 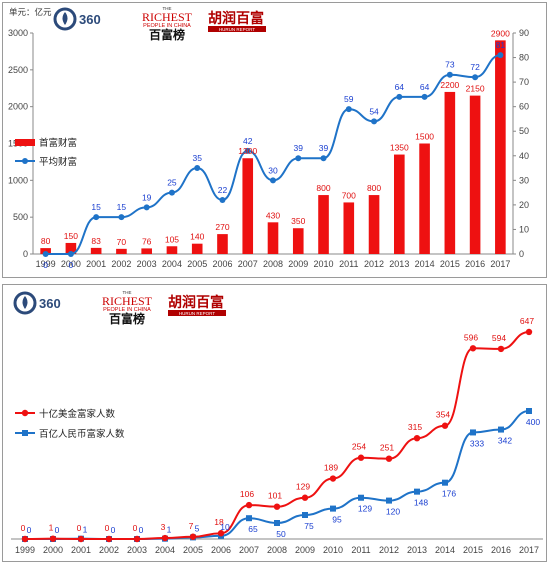 I want to click on x-tick-label: 2016, so click(x=501, y=550).